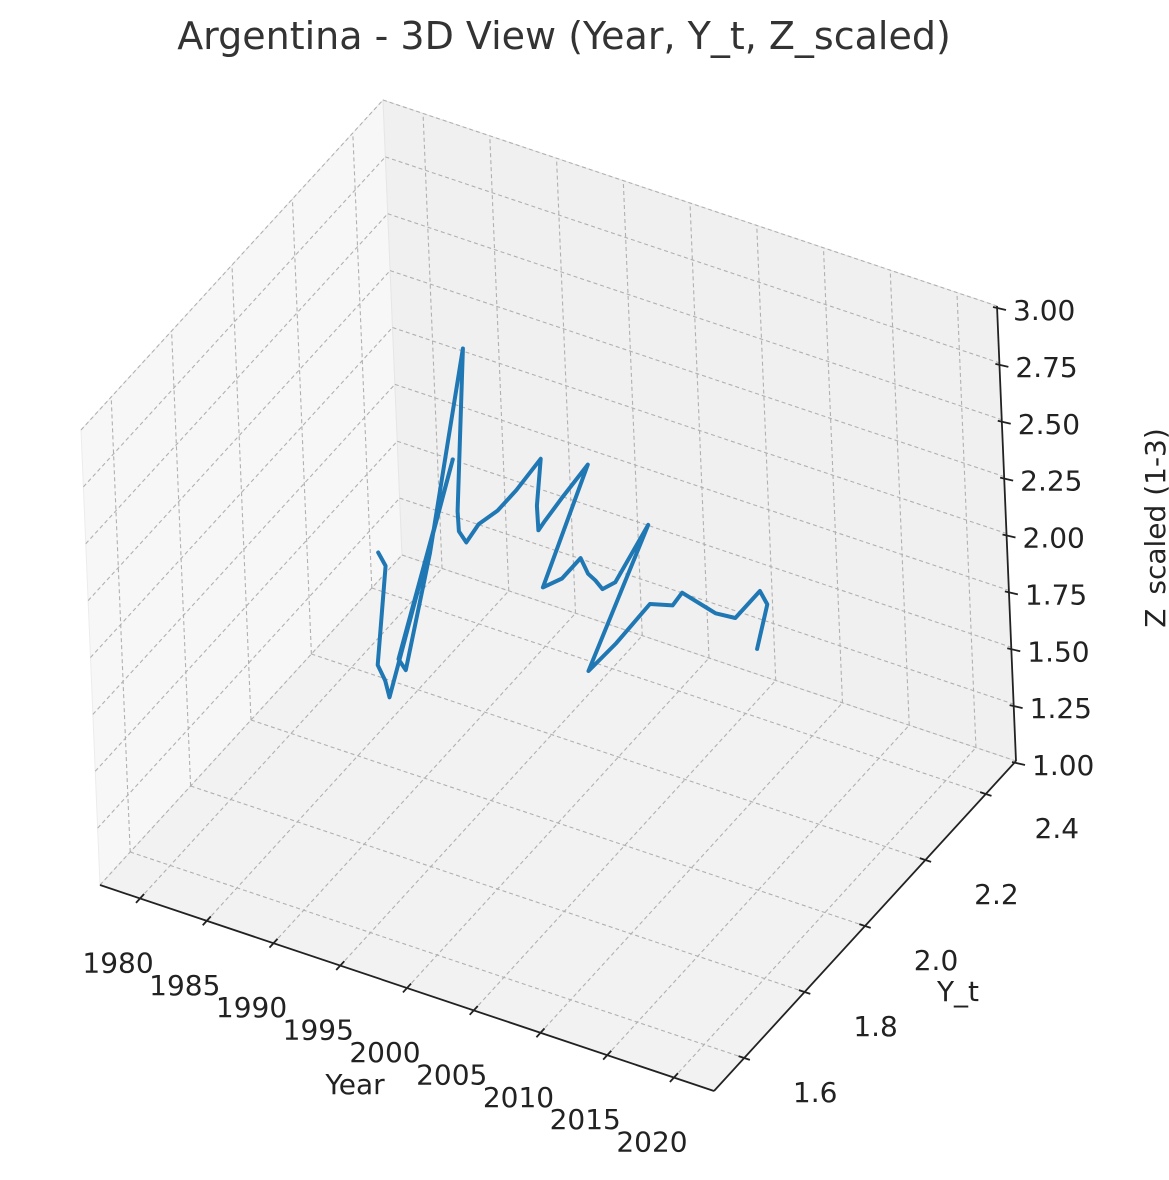 This screenshot has width=1169, height=1180. Describe the element at coordinates (1061, 708) in the screenshot. I see `z-tick-label: 1.25` at that location.